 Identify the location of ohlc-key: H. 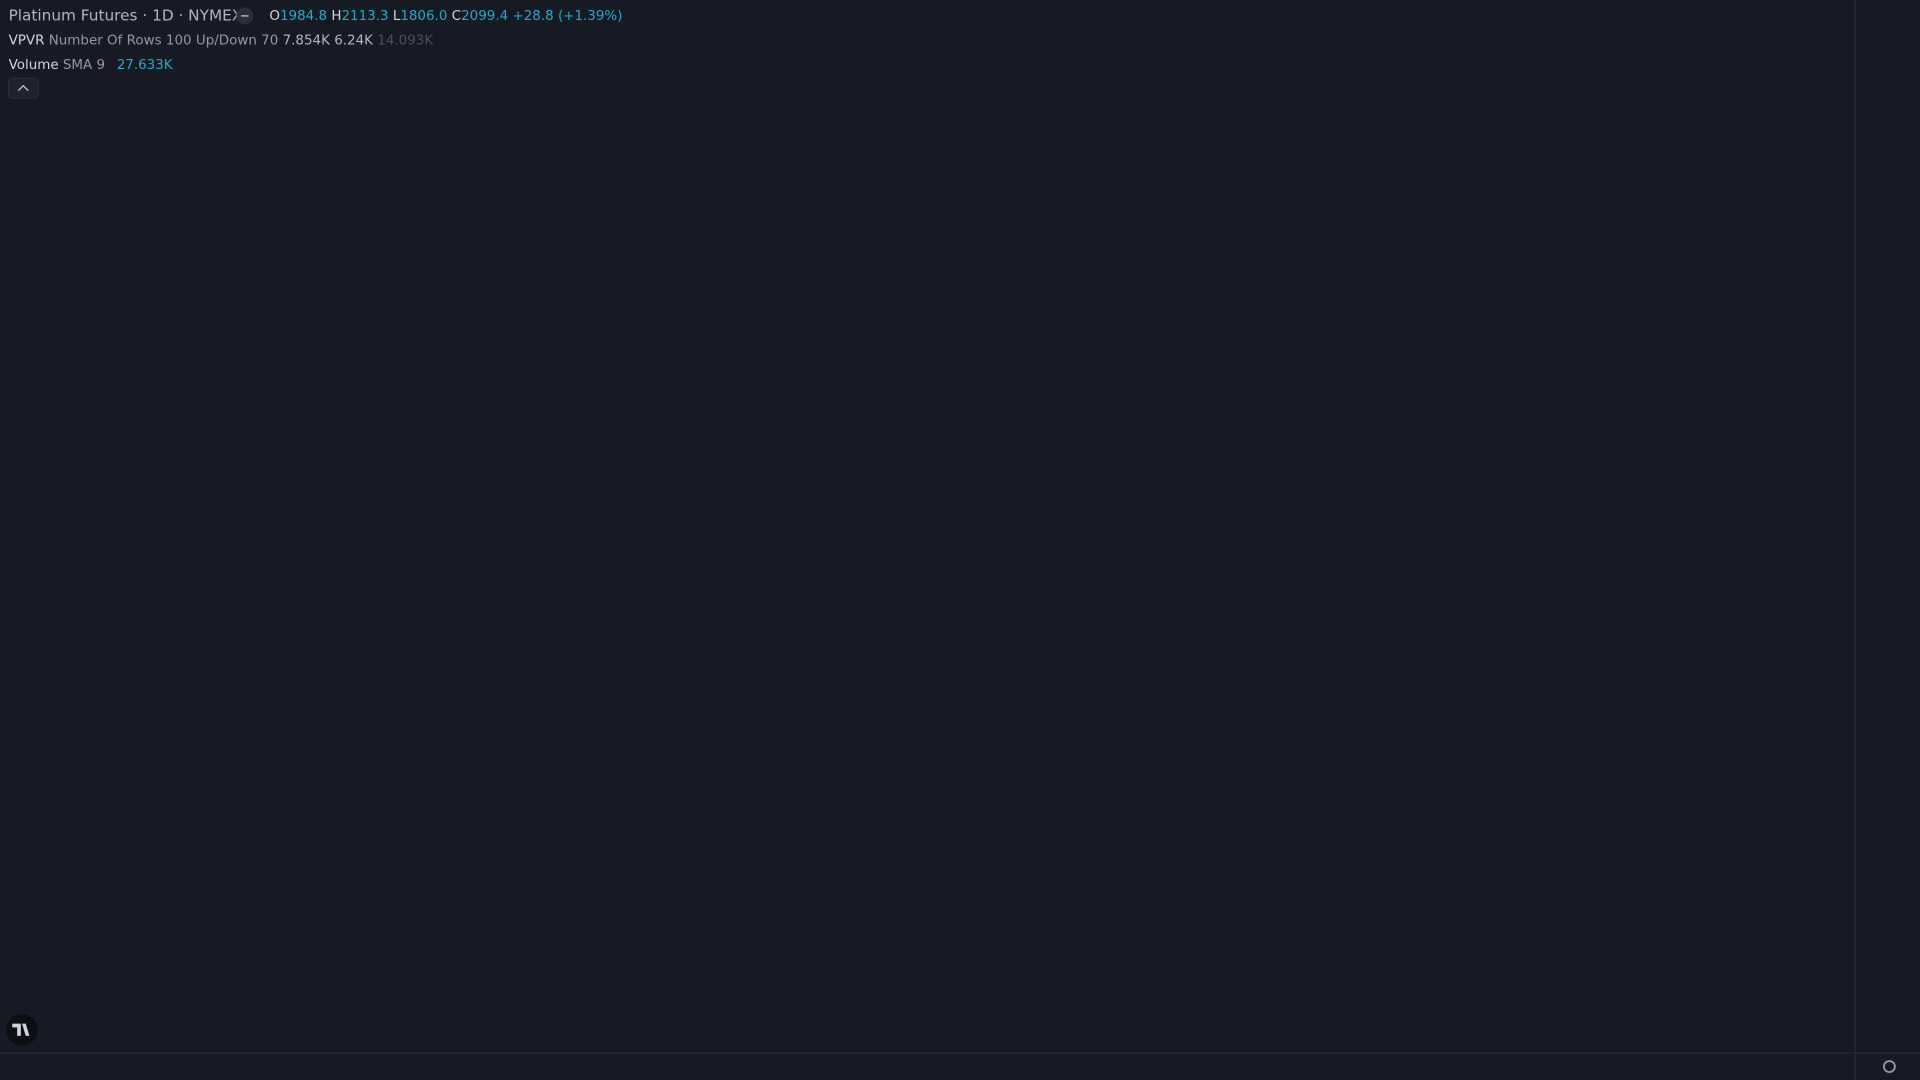
(336, 16).